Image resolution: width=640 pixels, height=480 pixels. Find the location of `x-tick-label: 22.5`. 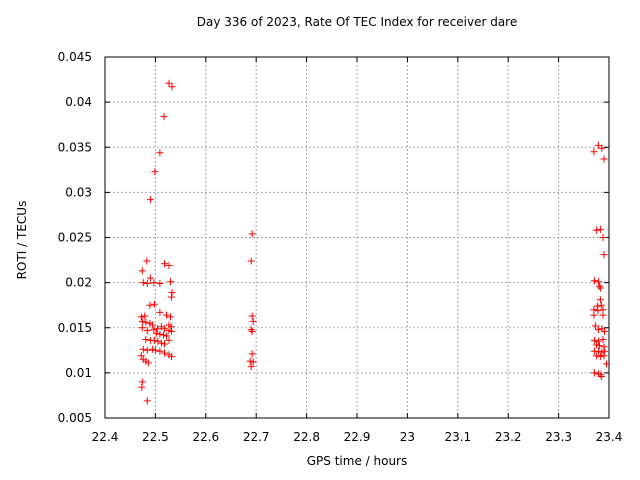

x-tick-label: 22.5 is located at coordinates (155, 437).